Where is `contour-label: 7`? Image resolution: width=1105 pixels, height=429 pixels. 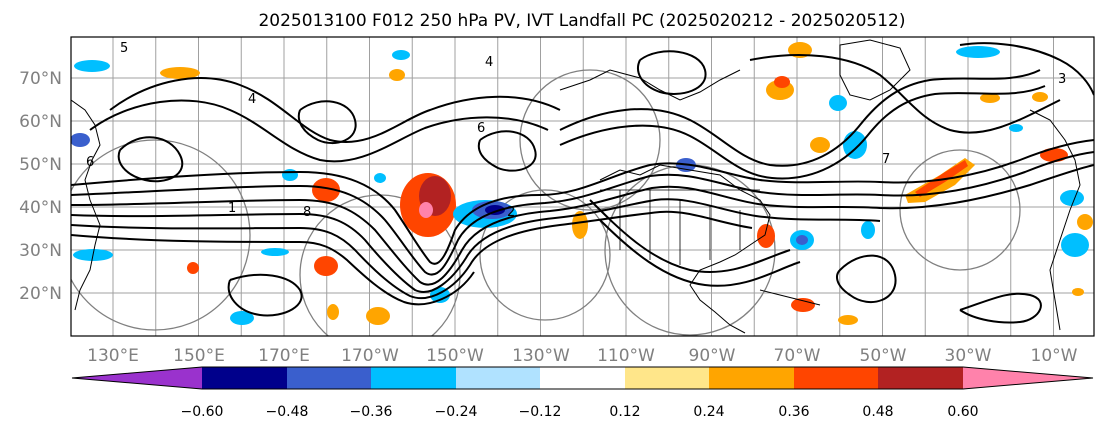
contour-label: 7 is located at coordinates (886, 159).